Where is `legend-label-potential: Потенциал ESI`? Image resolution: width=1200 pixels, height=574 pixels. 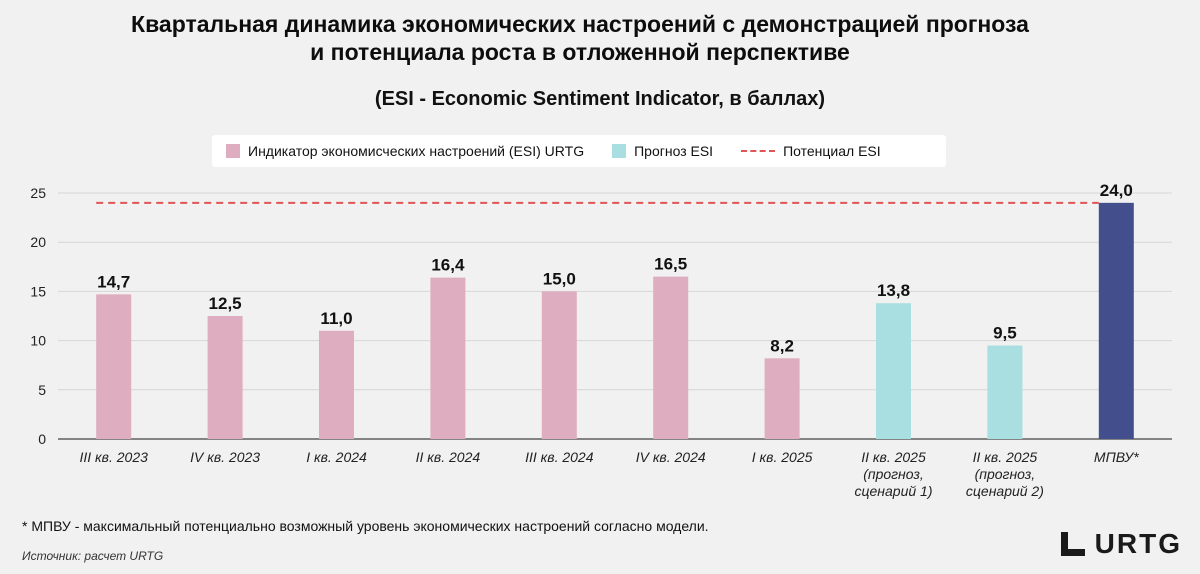
legend-label-potential: Потенциал ESI is located at coordinates (832, 151).